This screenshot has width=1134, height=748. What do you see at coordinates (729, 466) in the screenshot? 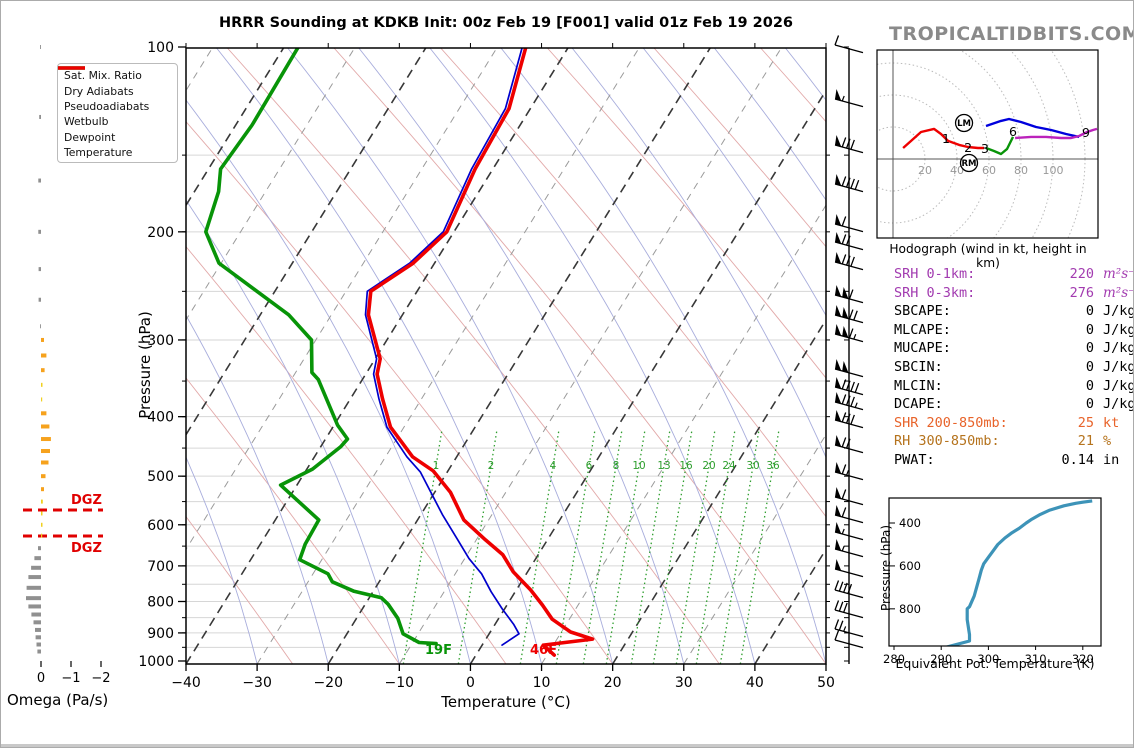
I see `svg-text: 24` at bounding box center [729, 466].